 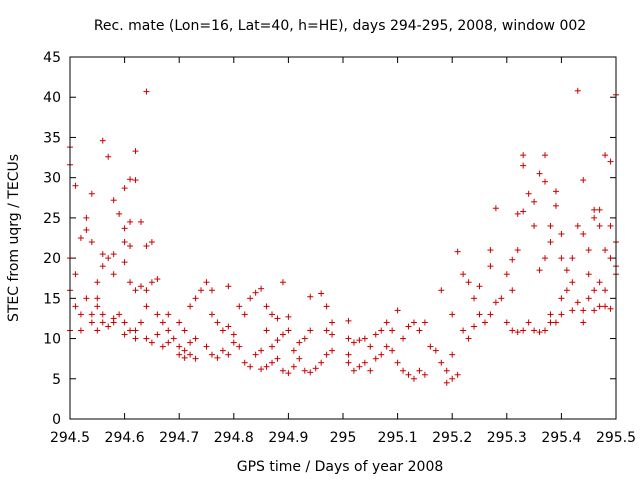 What do you see at coordinates (52, 299) in the screenshot?
I see `y-tick-label: 15` at bounding box center [52, 299].